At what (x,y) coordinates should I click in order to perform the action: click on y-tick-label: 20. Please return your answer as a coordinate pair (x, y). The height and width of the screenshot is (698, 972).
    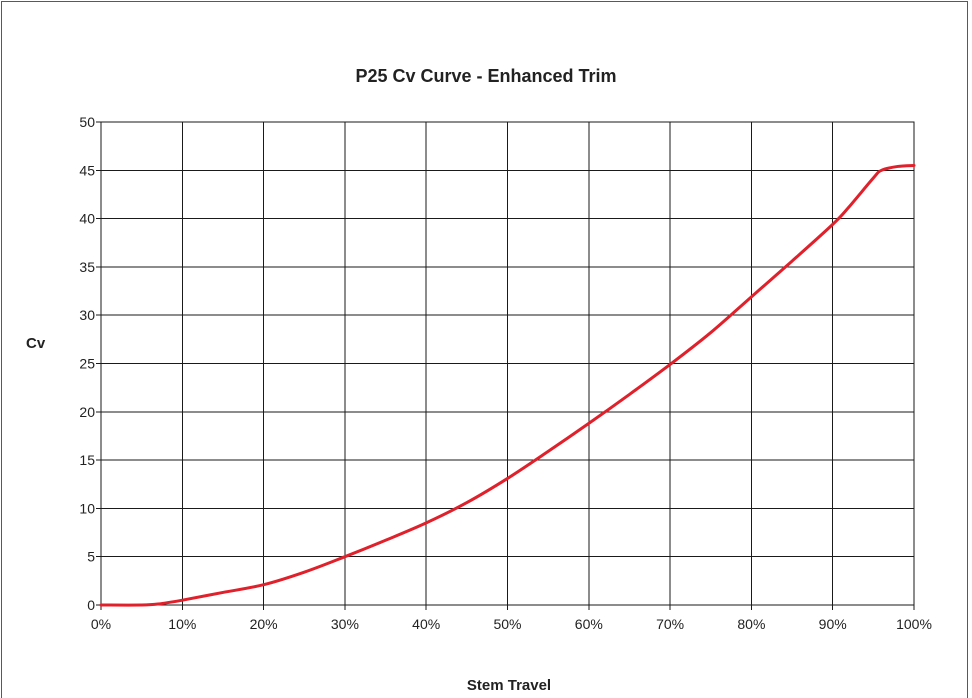
    Looking at the image, I should click on (87, 412).